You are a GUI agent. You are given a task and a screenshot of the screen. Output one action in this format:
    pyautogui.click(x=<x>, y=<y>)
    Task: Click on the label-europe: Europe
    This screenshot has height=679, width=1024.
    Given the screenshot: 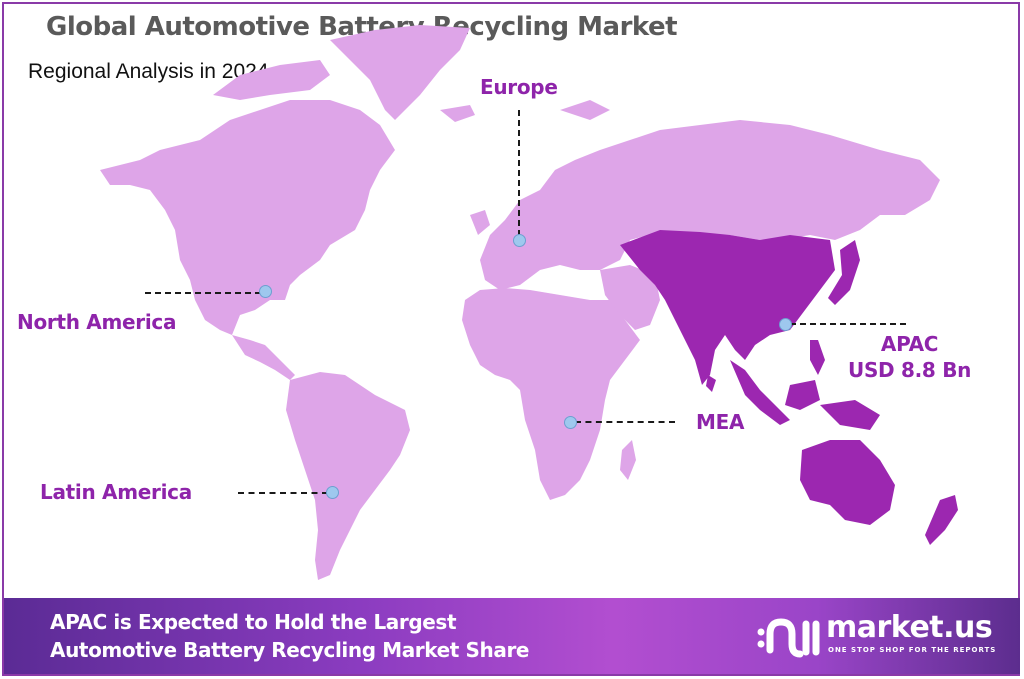 What is the action you would take?
    pyautogui.click(x=519, y=87)
    